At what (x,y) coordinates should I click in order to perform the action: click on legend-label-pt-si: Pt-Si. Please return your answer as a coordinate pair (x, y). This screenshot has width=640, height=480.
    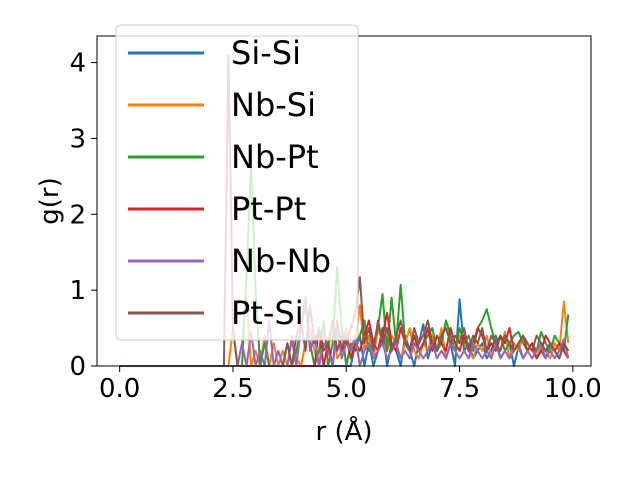
    Looking at the image, I should click on (267, 313).